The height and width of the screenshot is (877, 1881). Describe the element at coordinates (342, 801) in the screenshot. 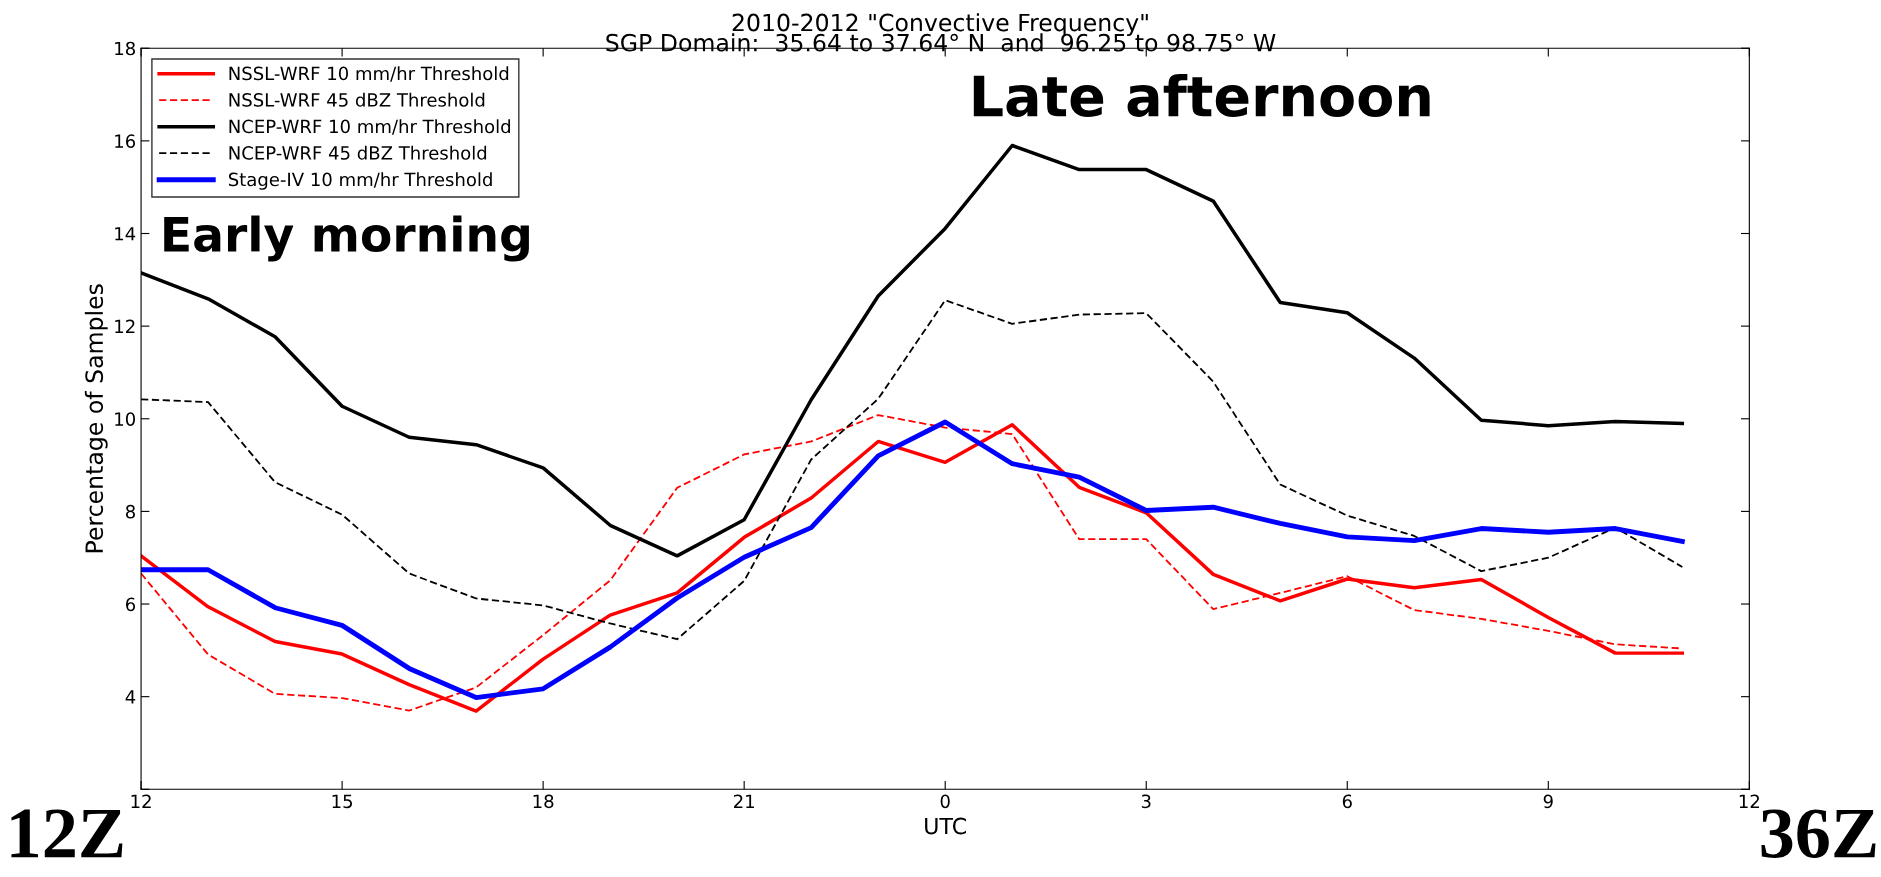

I see `x-tick-label: 15` at that location.